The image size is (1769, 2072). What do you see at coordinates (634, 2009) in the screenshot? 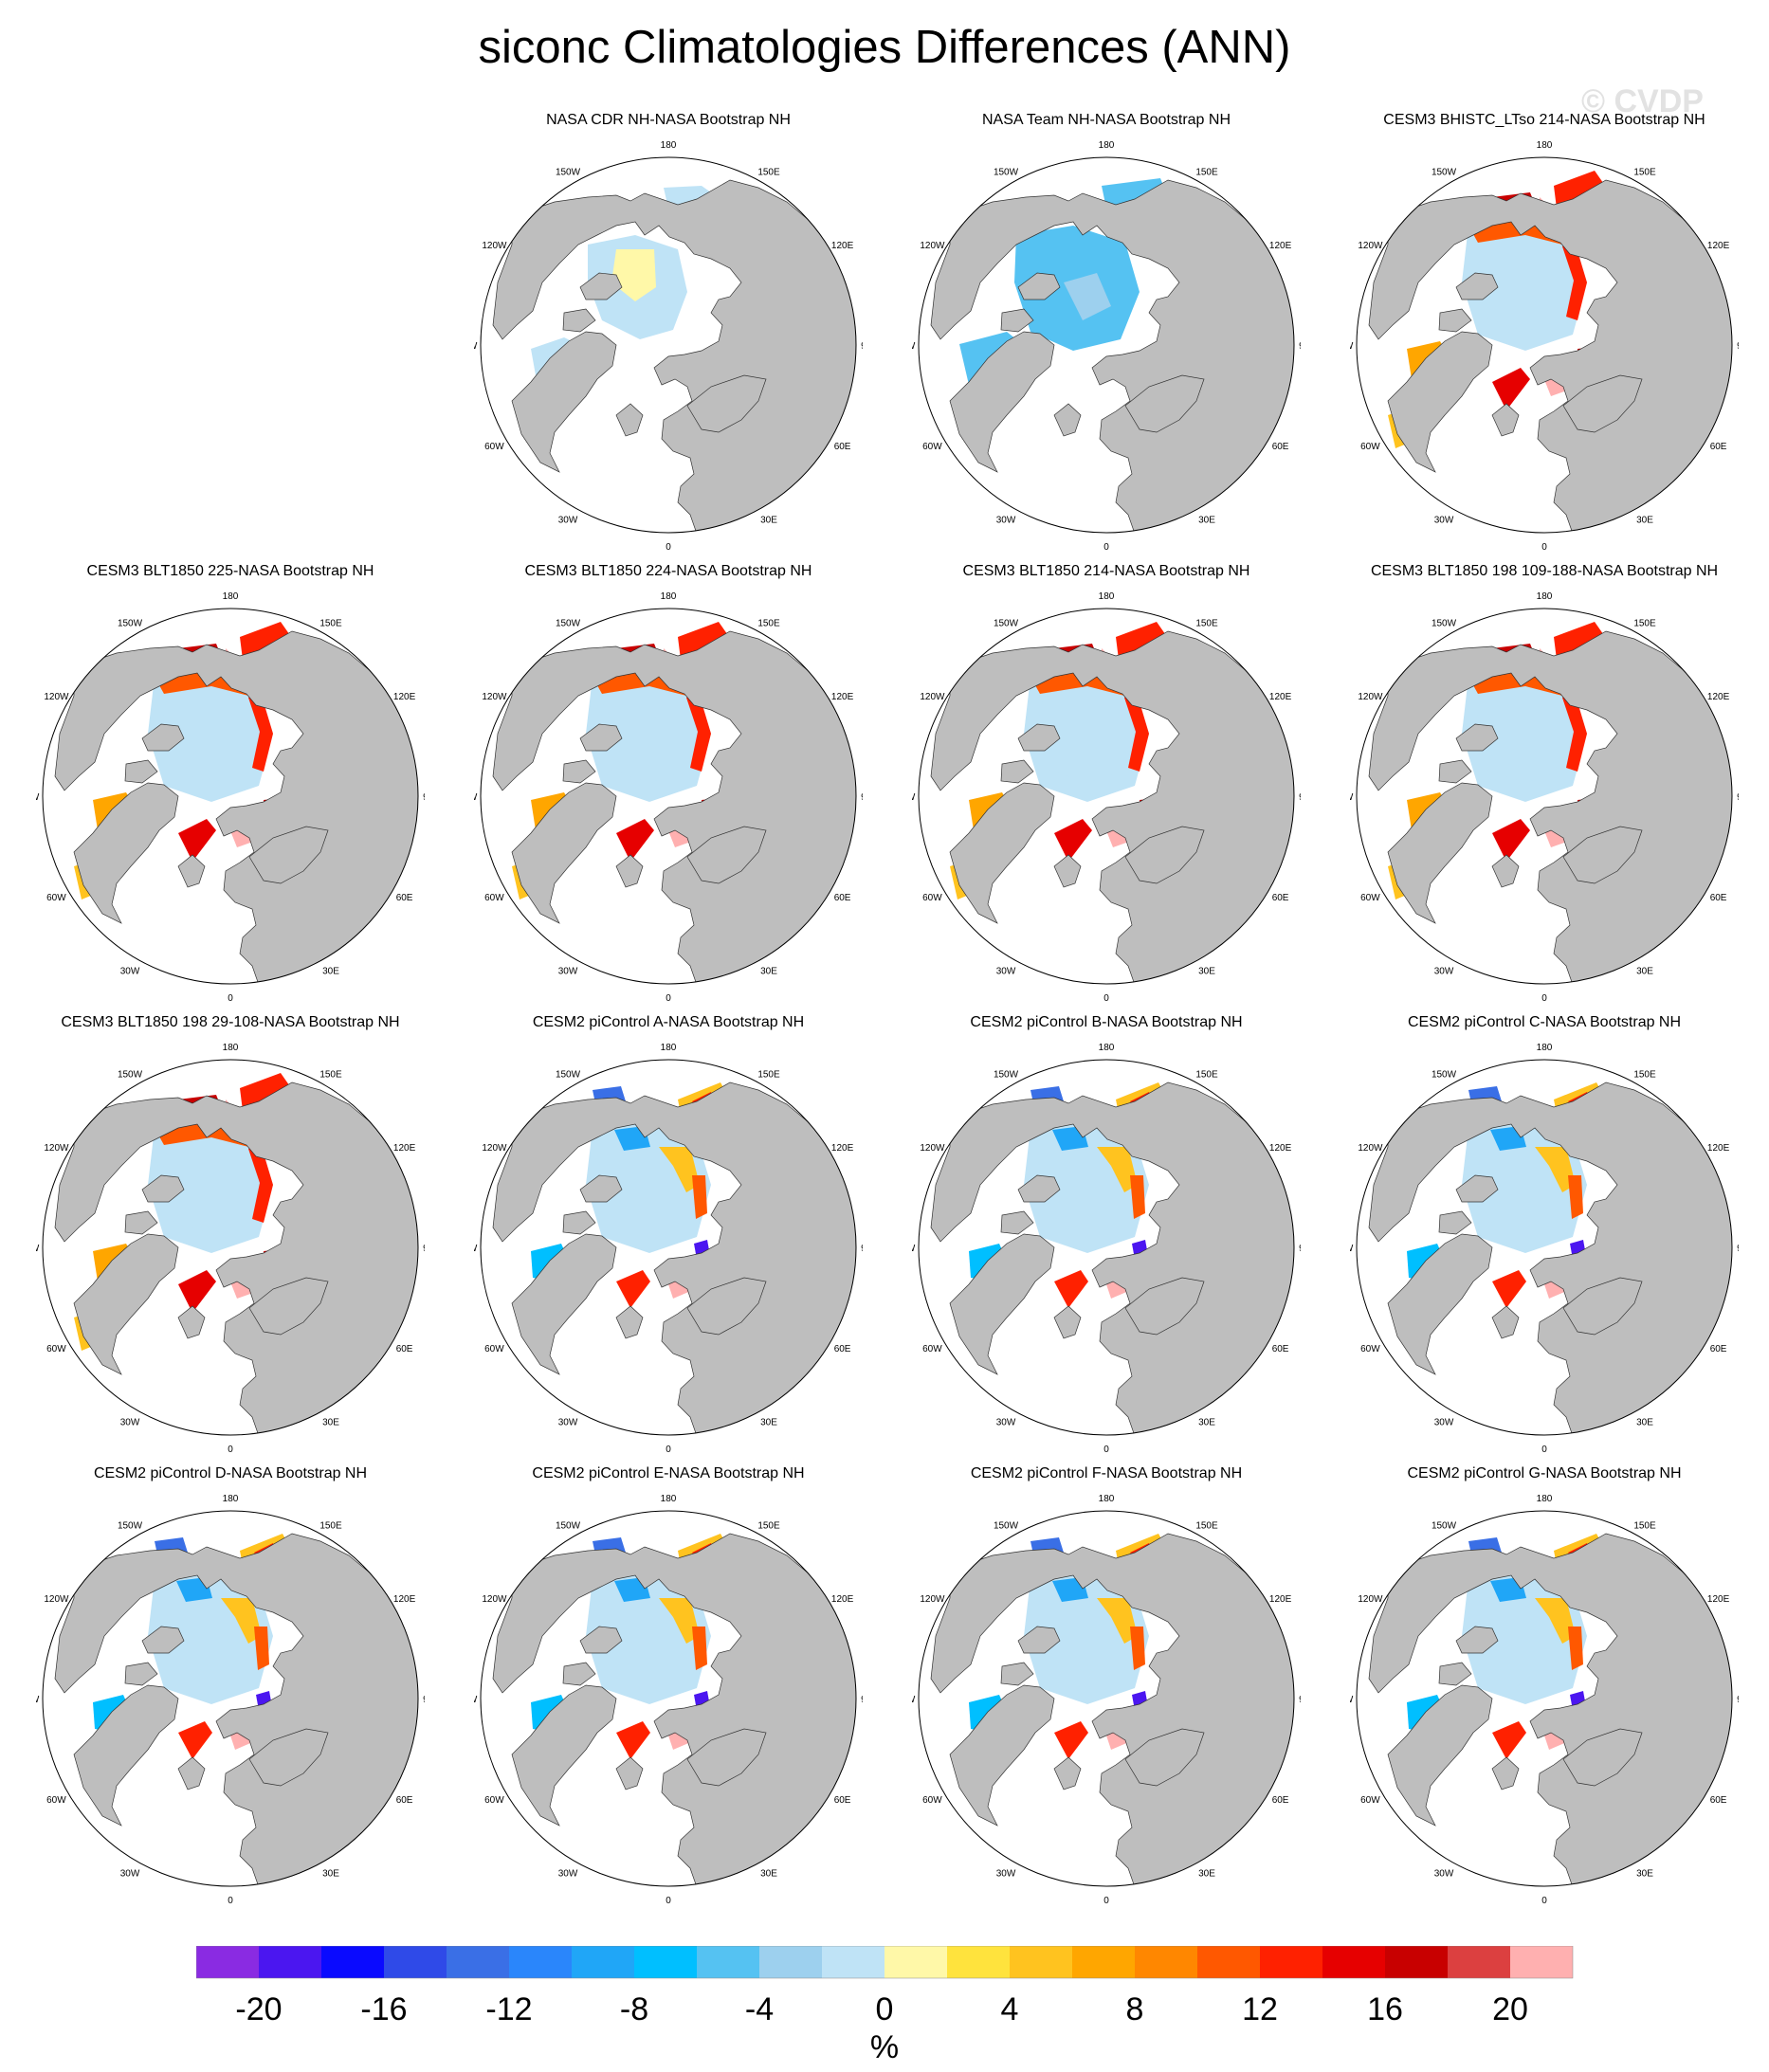
I see `colorbar-tick-label: -8` at bounding box center [634, 2009].